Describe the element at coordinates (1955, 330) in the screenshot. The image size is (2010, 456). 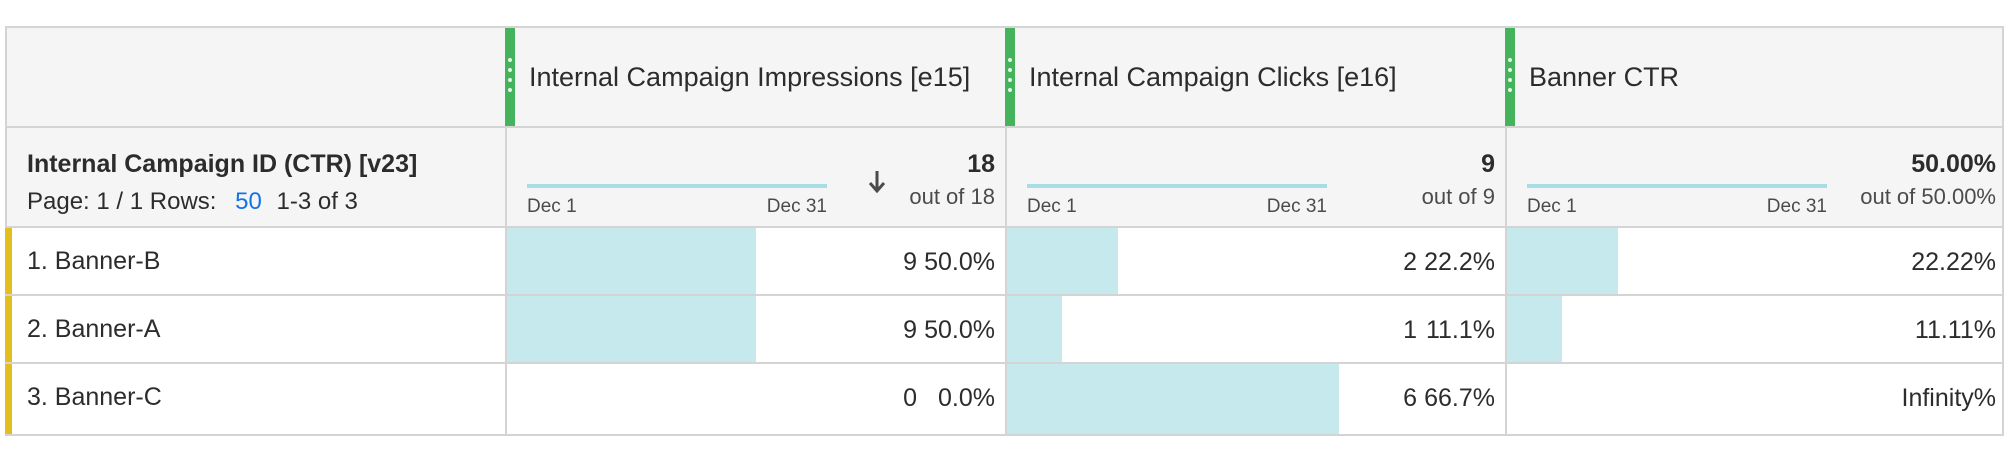
I see `cell-value: 11.11%` at that location.